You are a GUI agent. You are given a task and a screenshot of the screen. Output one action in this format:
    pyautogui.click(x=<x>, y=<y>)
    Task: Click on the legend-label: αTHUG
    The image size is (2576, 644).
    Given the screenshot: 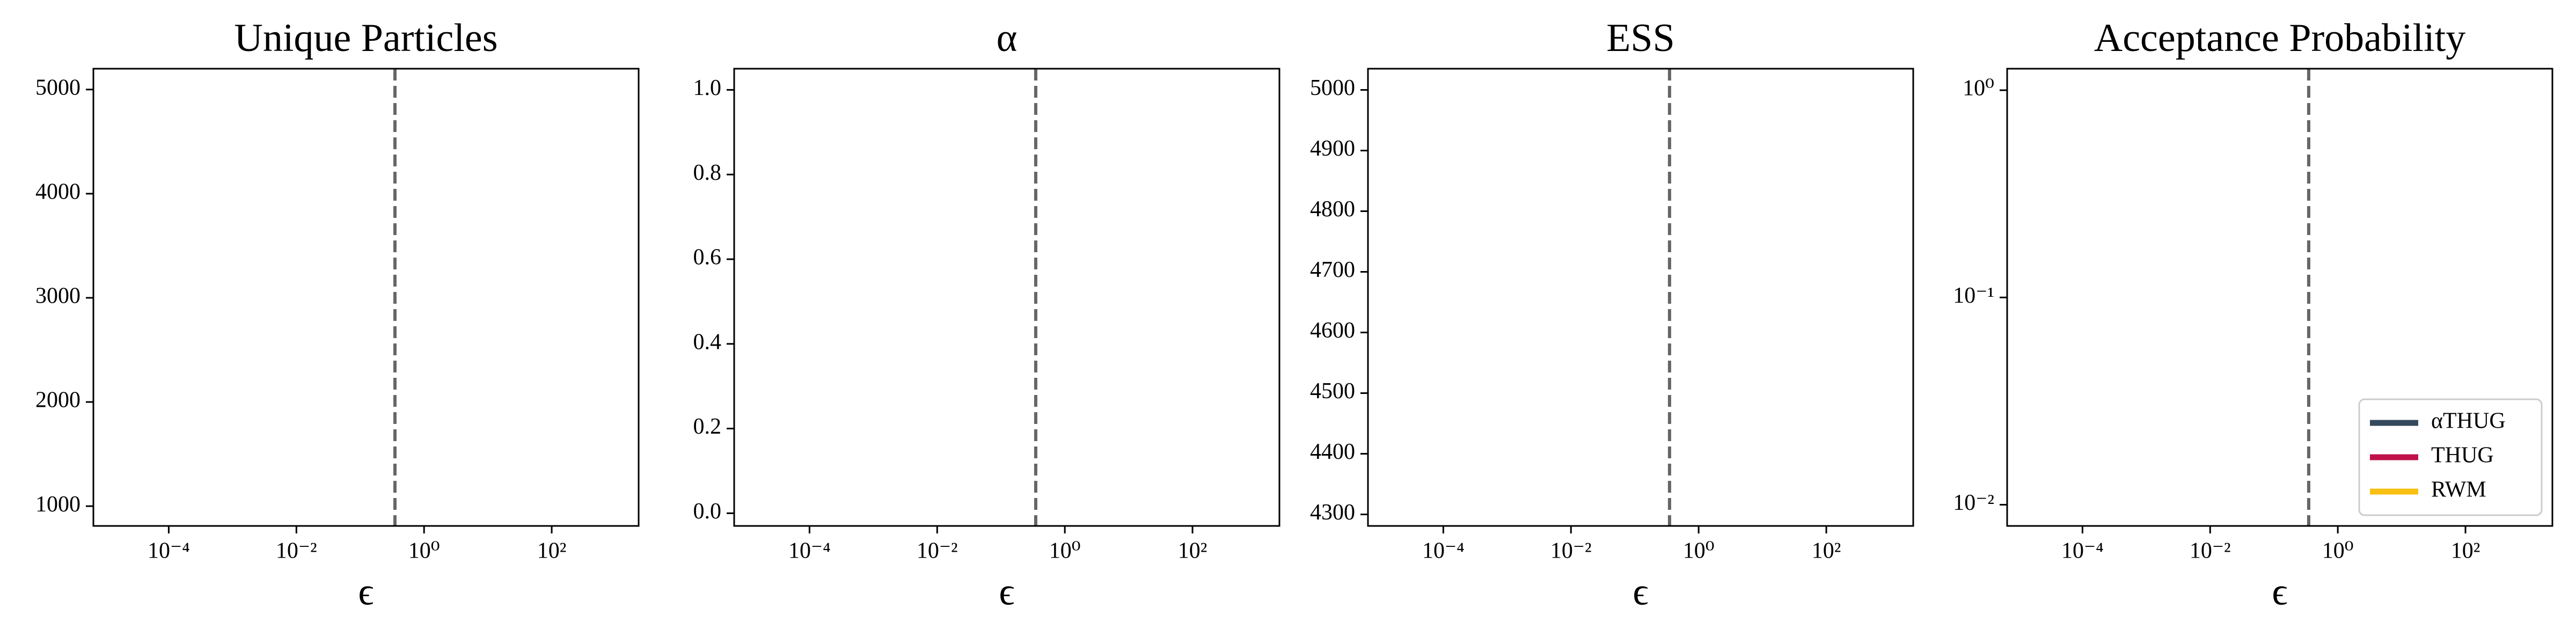 What is the action you would take?
    pyautogui.click(x=2468, y=421)
    